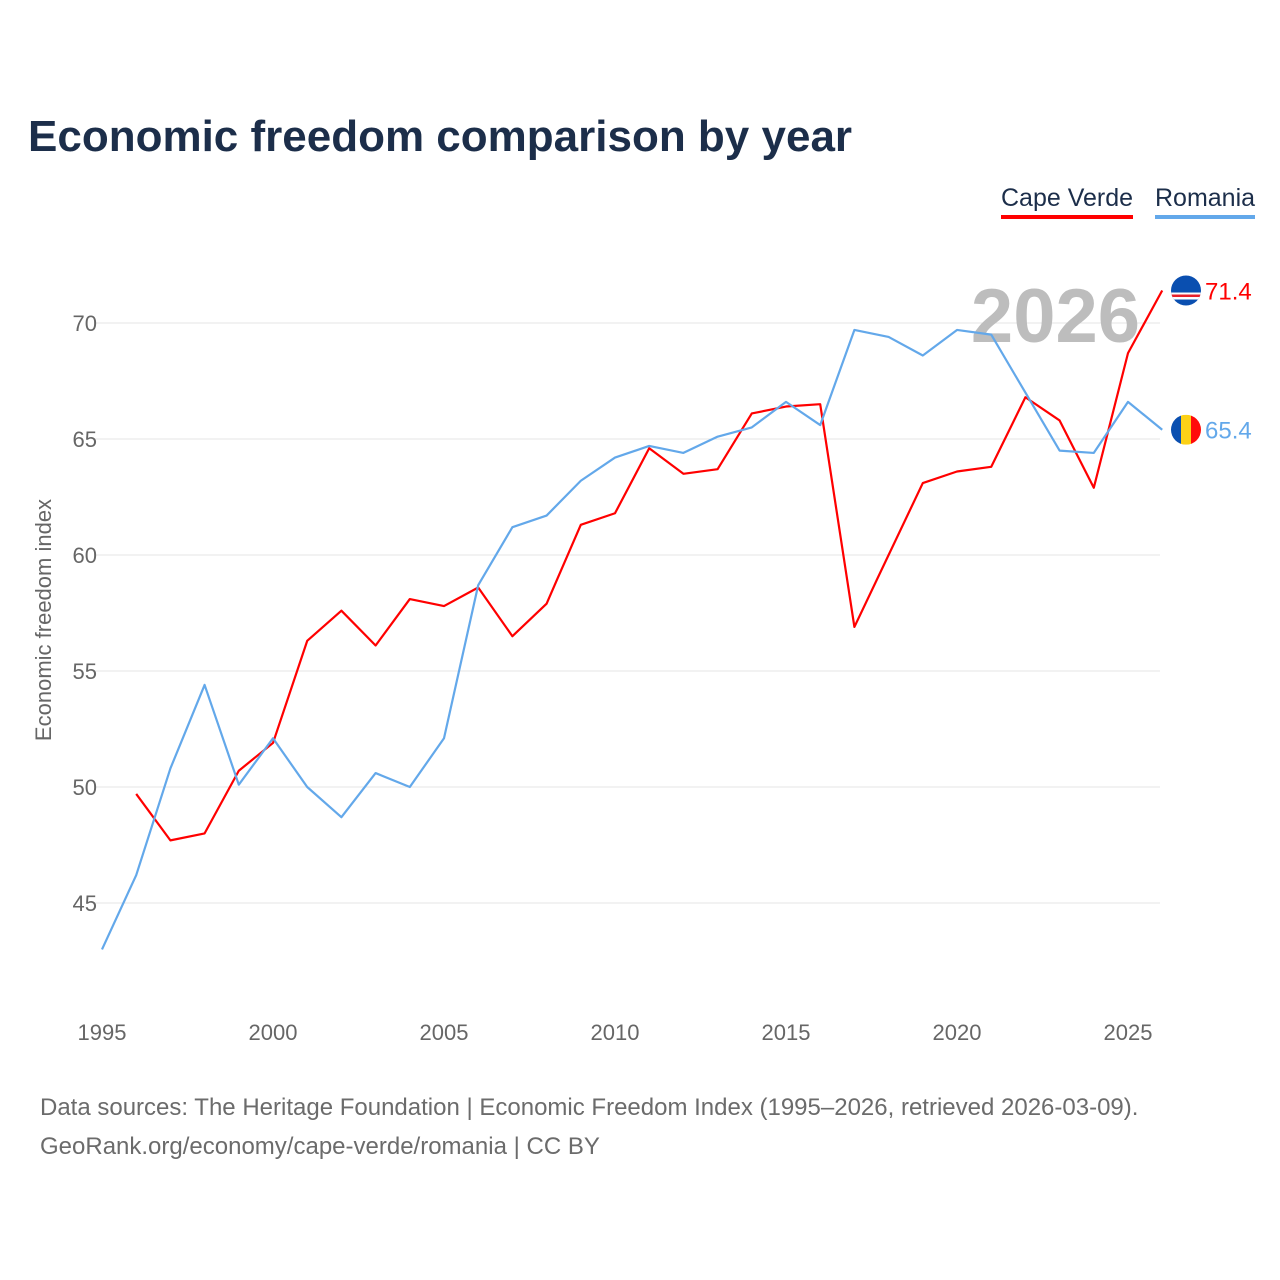 The image size is (1280, 1280). Describe the element at coordinates (1128, 1032) in the screenshot. I see `x-tick-label: 2025` at that location.